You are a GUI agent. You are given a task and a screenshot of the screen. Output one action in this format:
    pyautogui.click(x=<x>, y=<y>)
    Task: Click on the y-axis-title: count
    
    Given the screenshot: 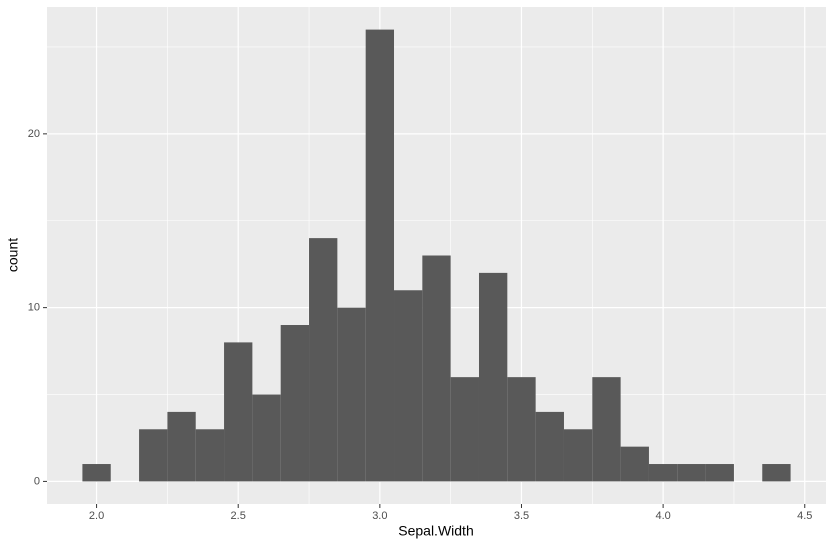 What is the action you would take?
    pyautogui.click(x=13, y=255)
    